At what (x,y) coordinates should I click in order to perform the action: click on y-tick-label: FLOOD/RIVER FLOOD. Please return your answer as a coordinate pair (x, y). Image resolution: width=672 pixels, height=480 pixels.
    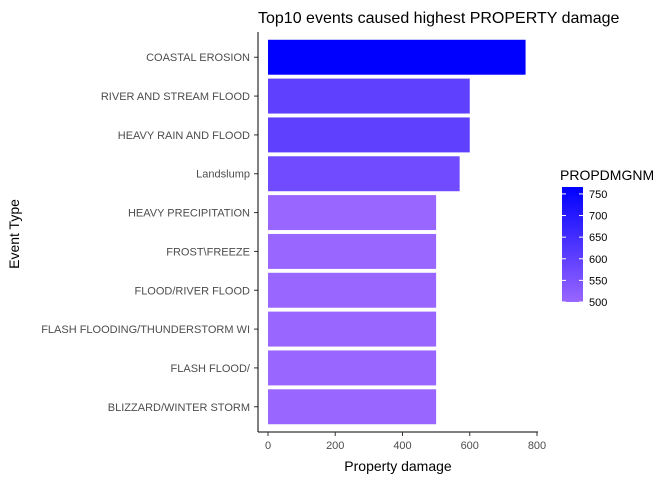
    Looking at the image, I should click on (192, 291).